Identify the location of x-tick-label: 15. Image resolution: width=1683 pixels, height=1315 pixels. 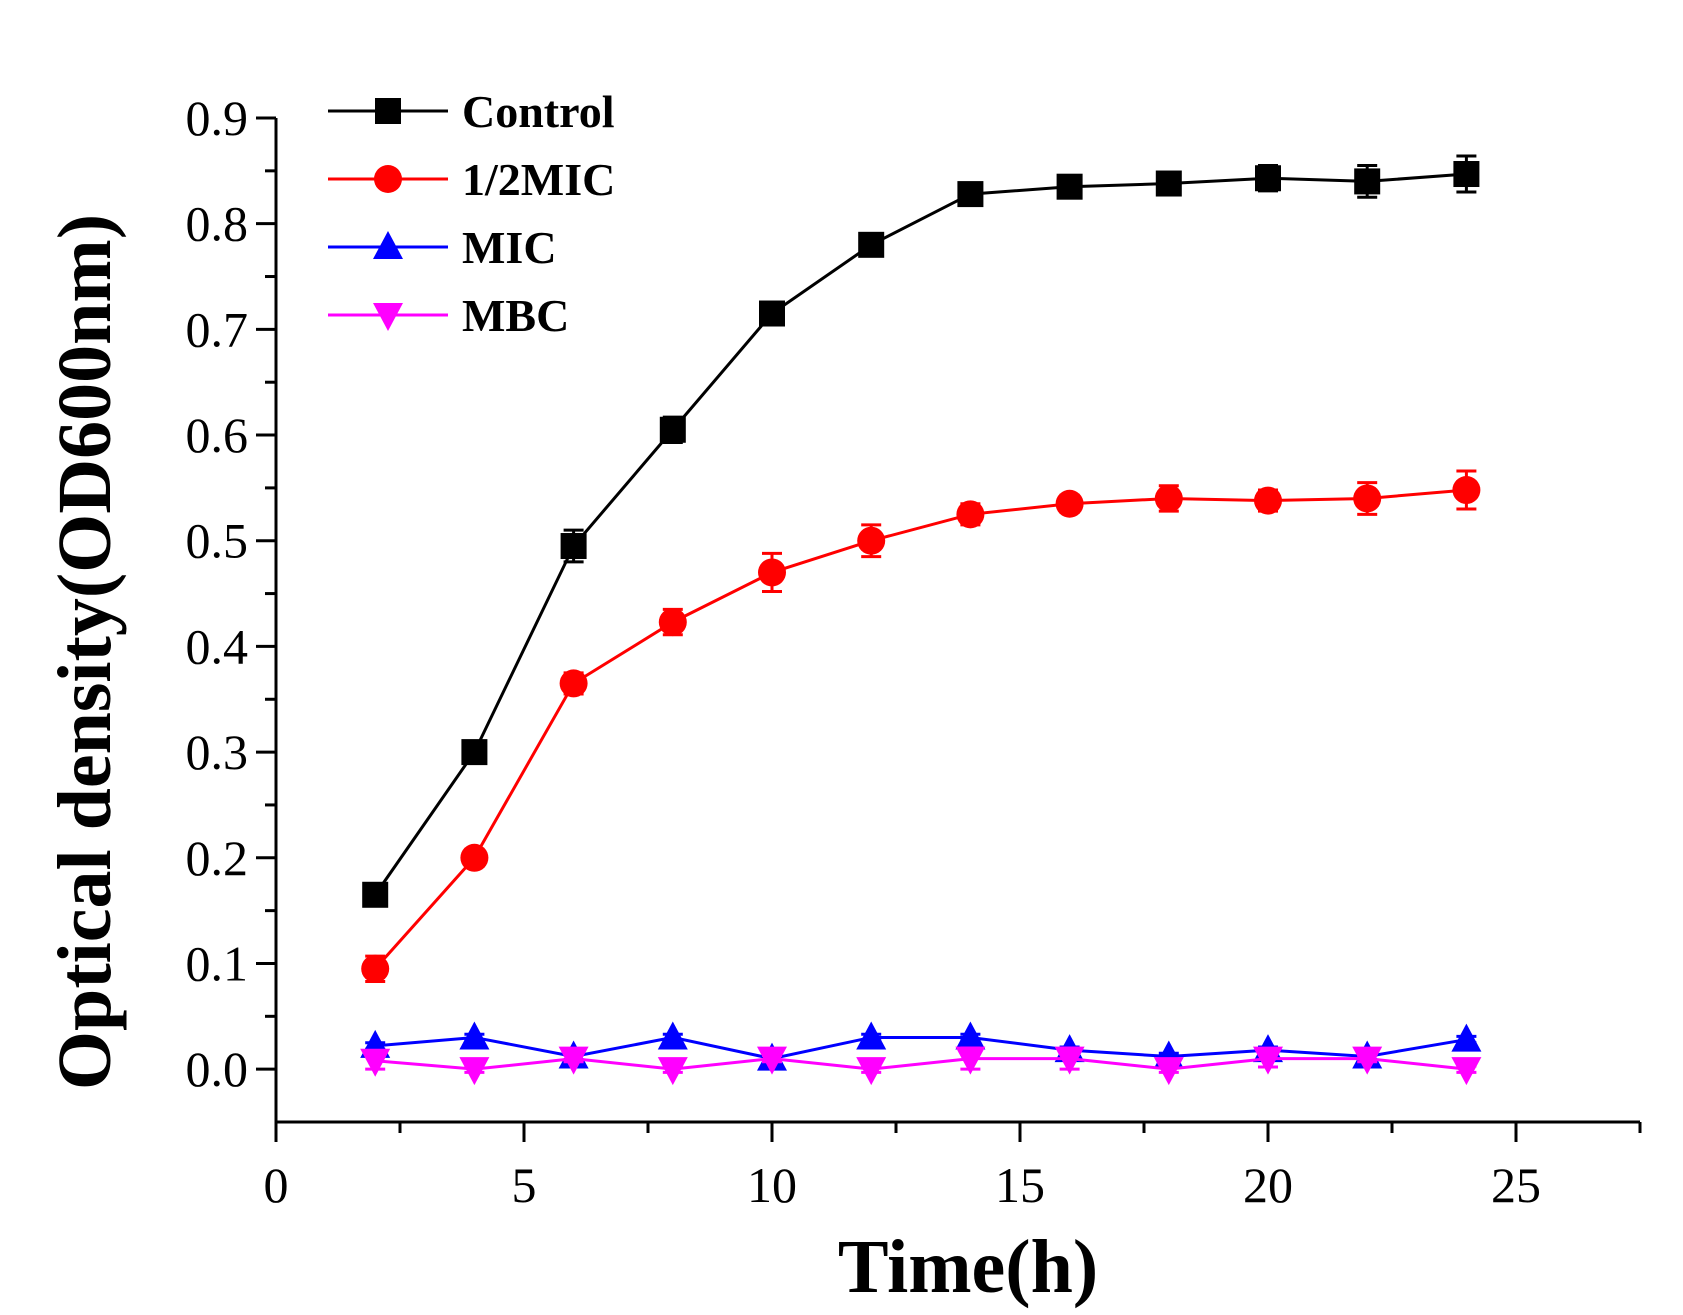
(1020, 1185).